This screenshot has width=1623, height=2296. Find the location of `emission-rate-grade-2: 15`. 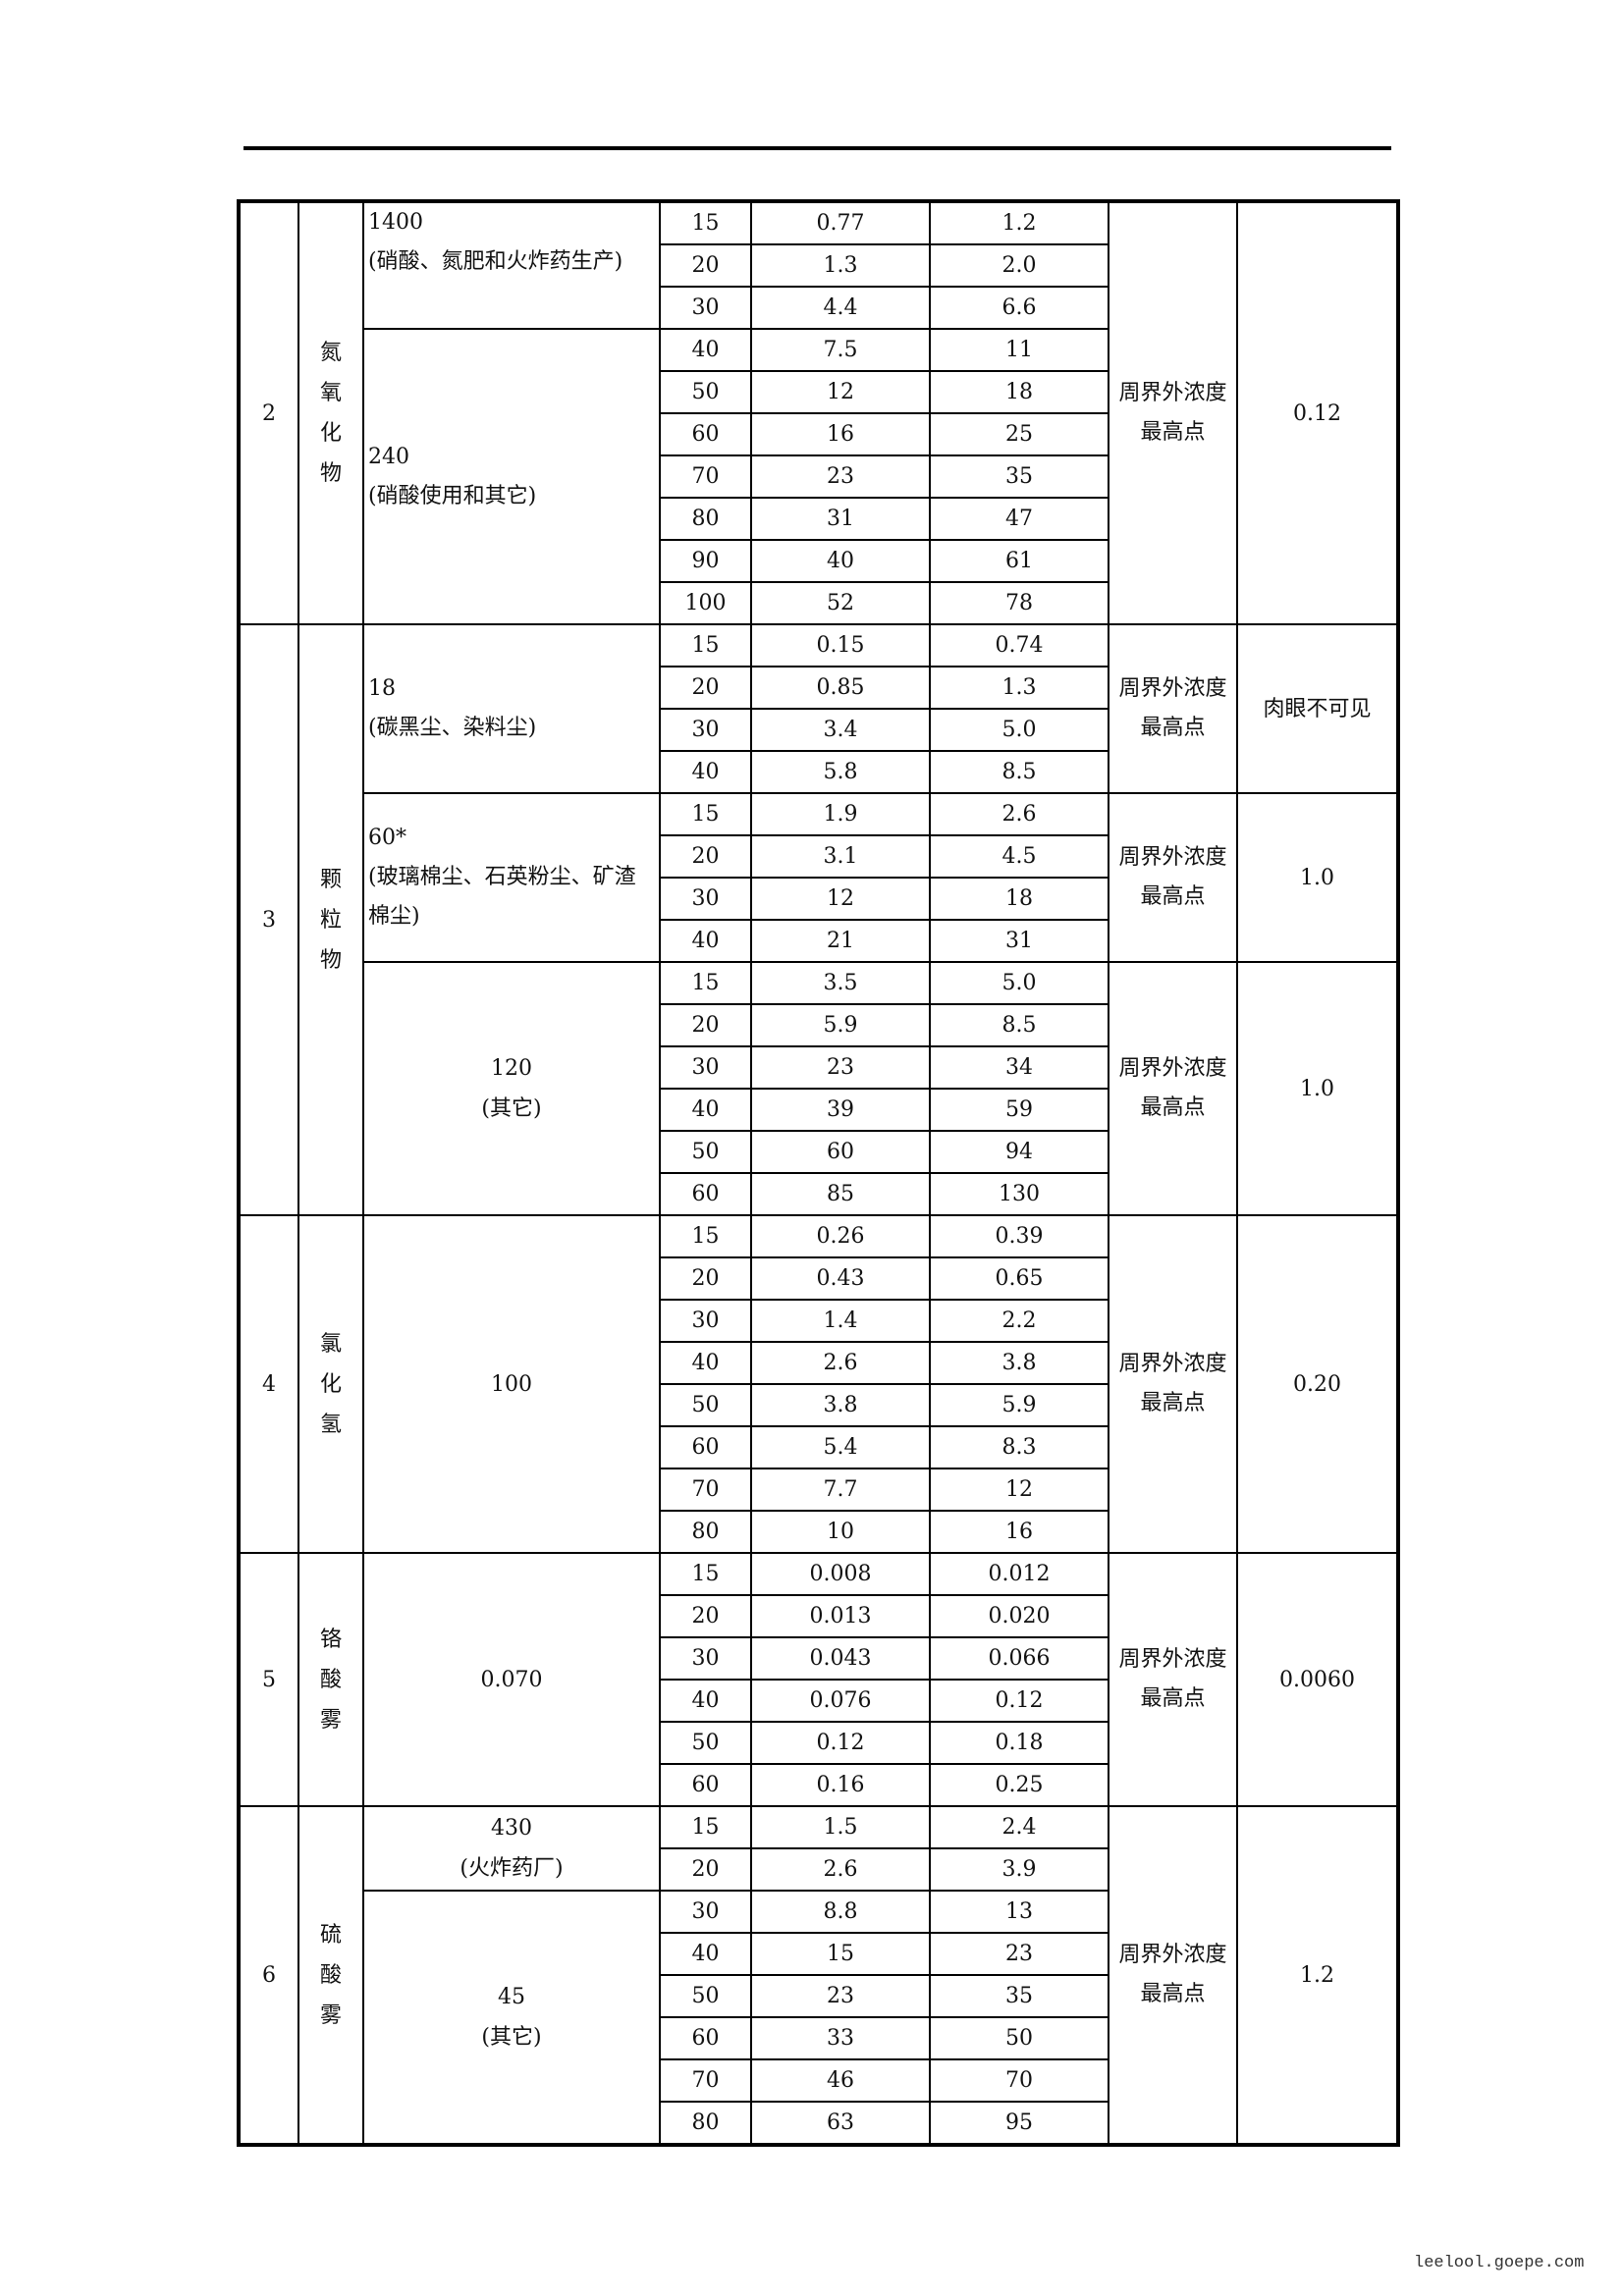

emission-rate-grade-2: 15 is located at coordinates (840, 1954).